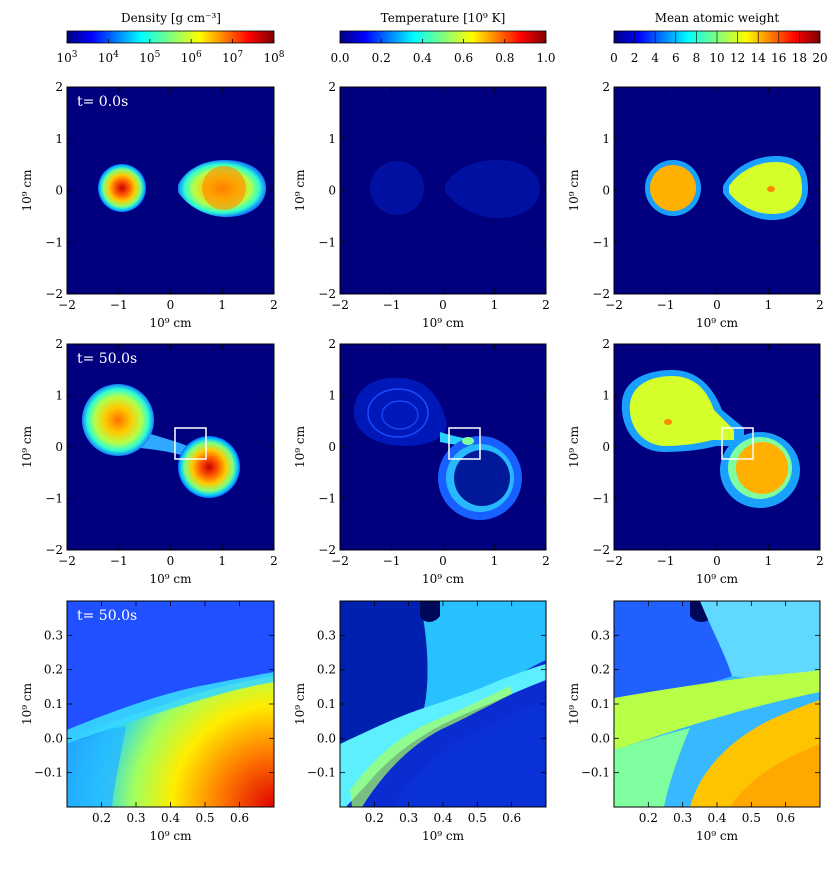 This screenshot has width=830, height=894. What do you see at coordinates (717, 447) in the screenshot?
I see `panel-mean-atomic-weight-t50` at bounding box center [717, 447].